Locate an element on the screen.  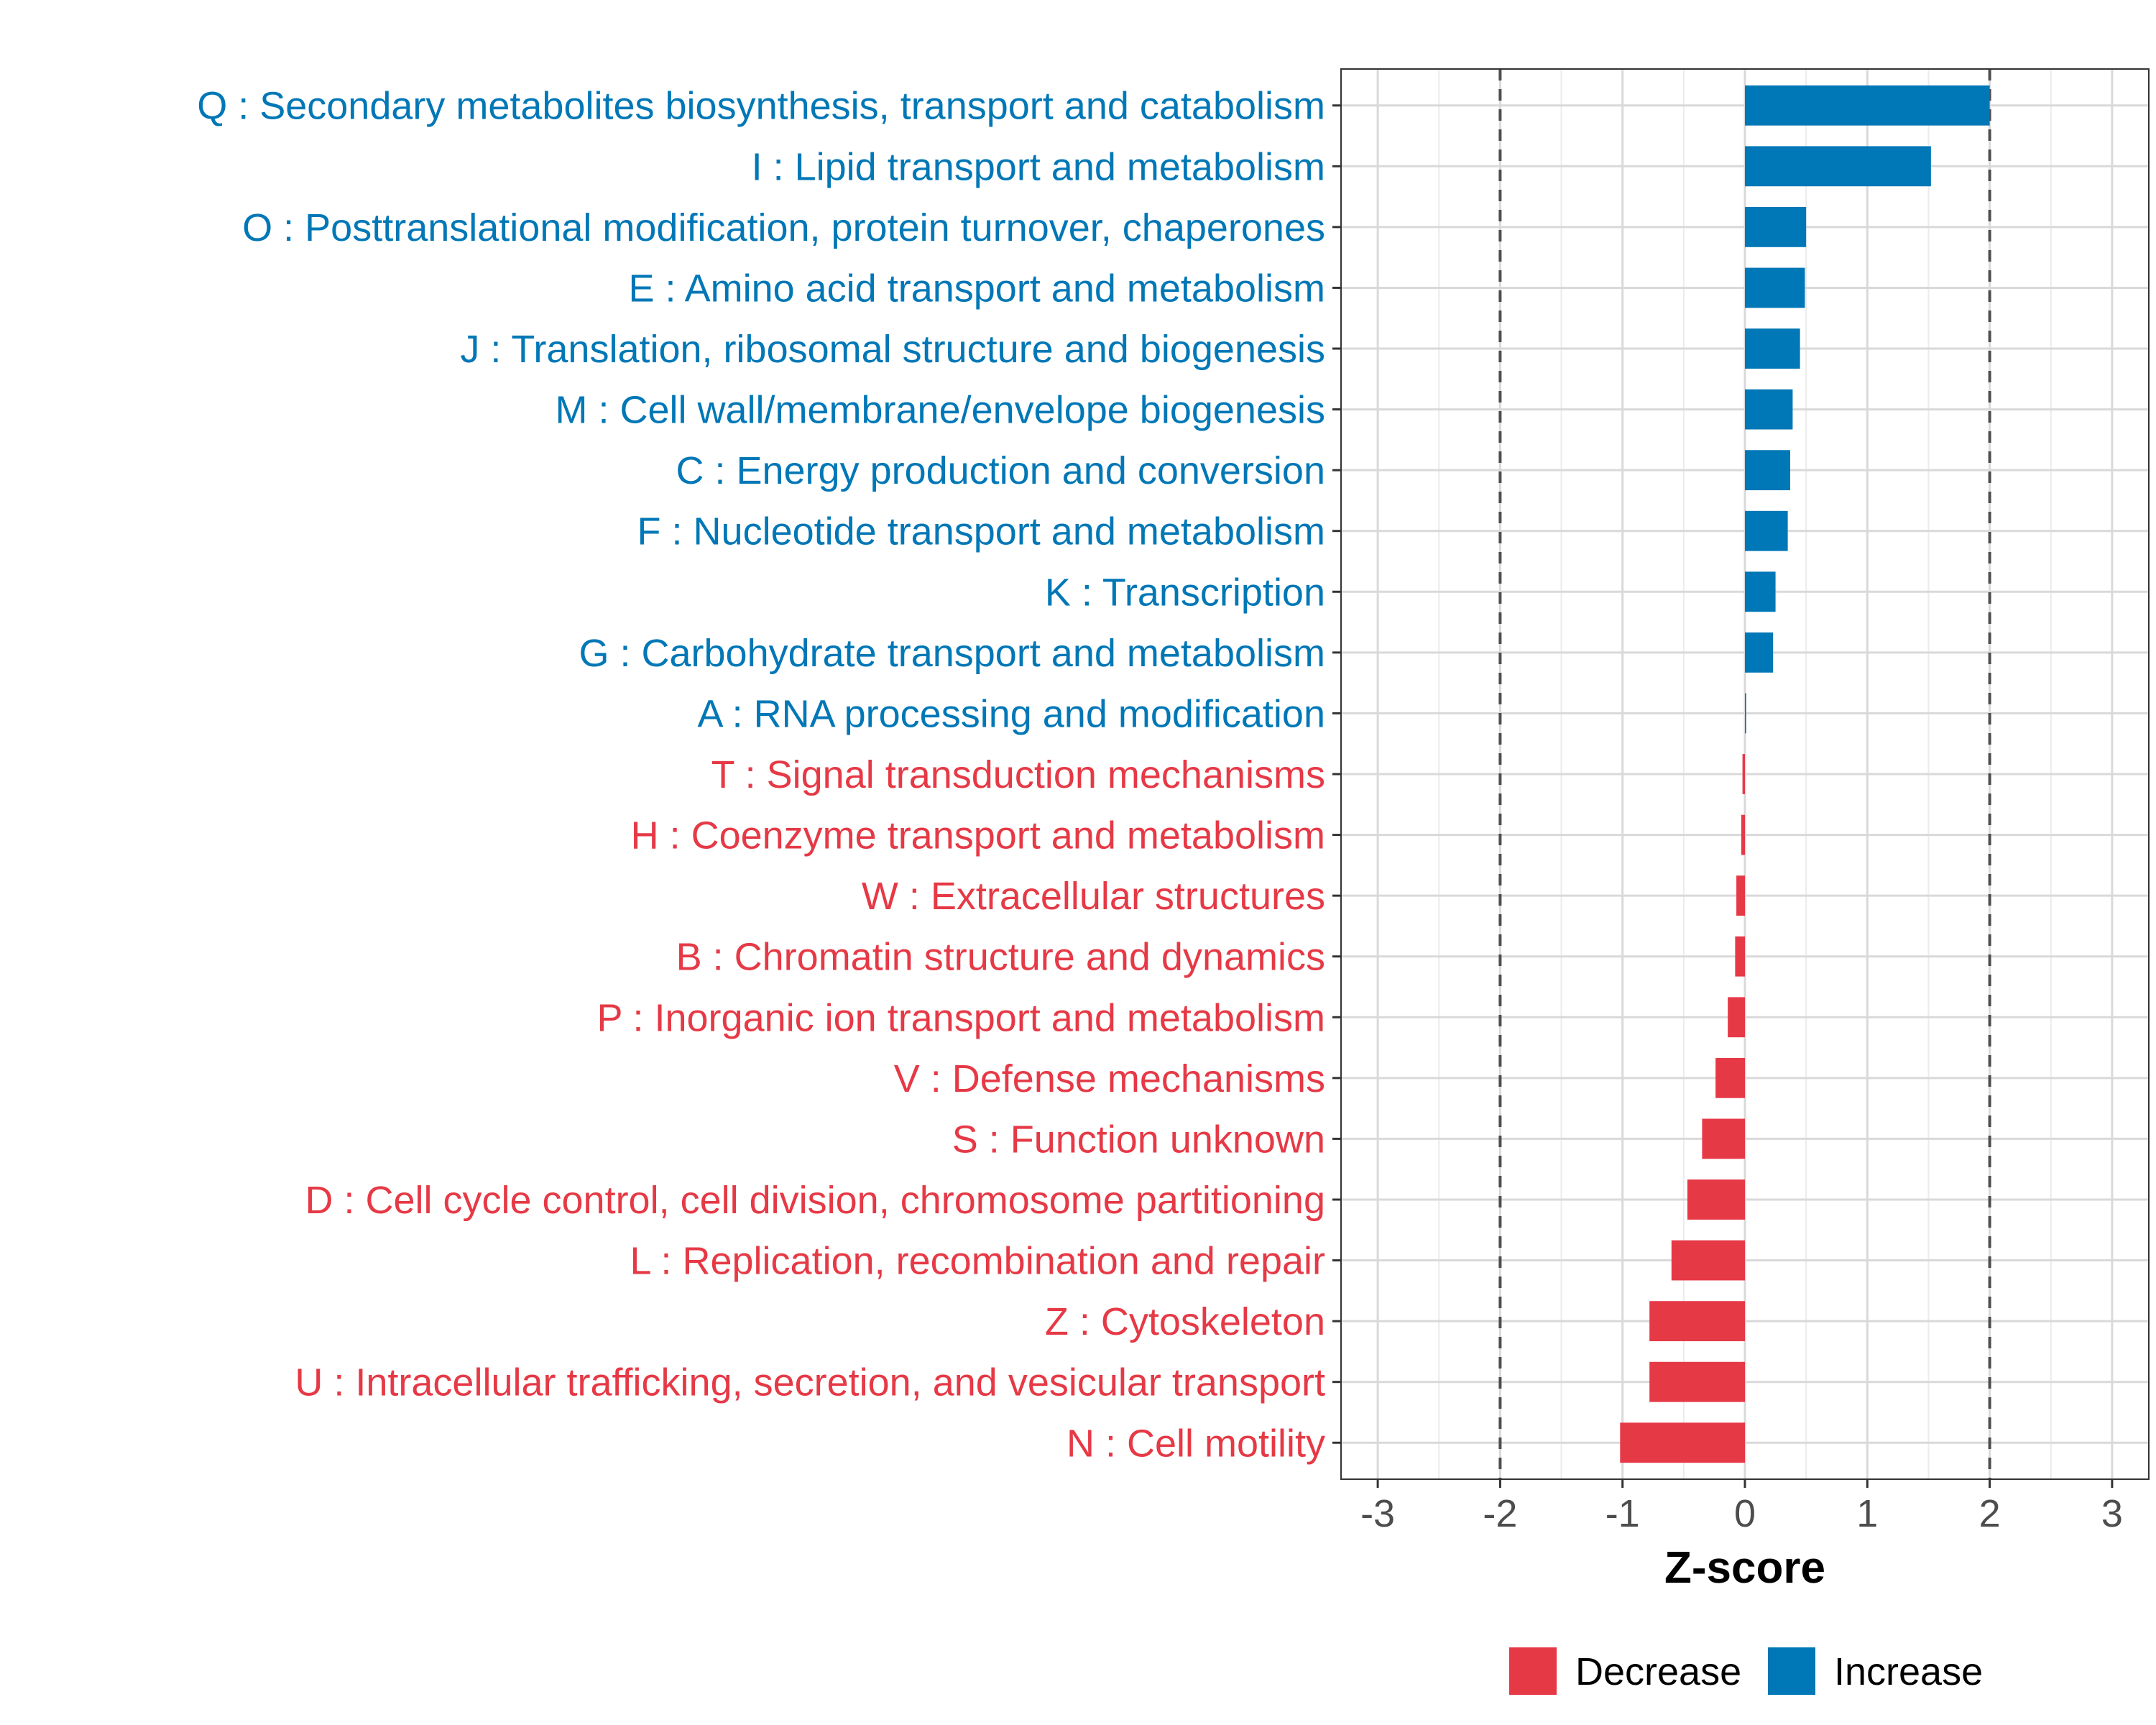
x-axis-title: Z-score is located at coordinates (1745, 1568).